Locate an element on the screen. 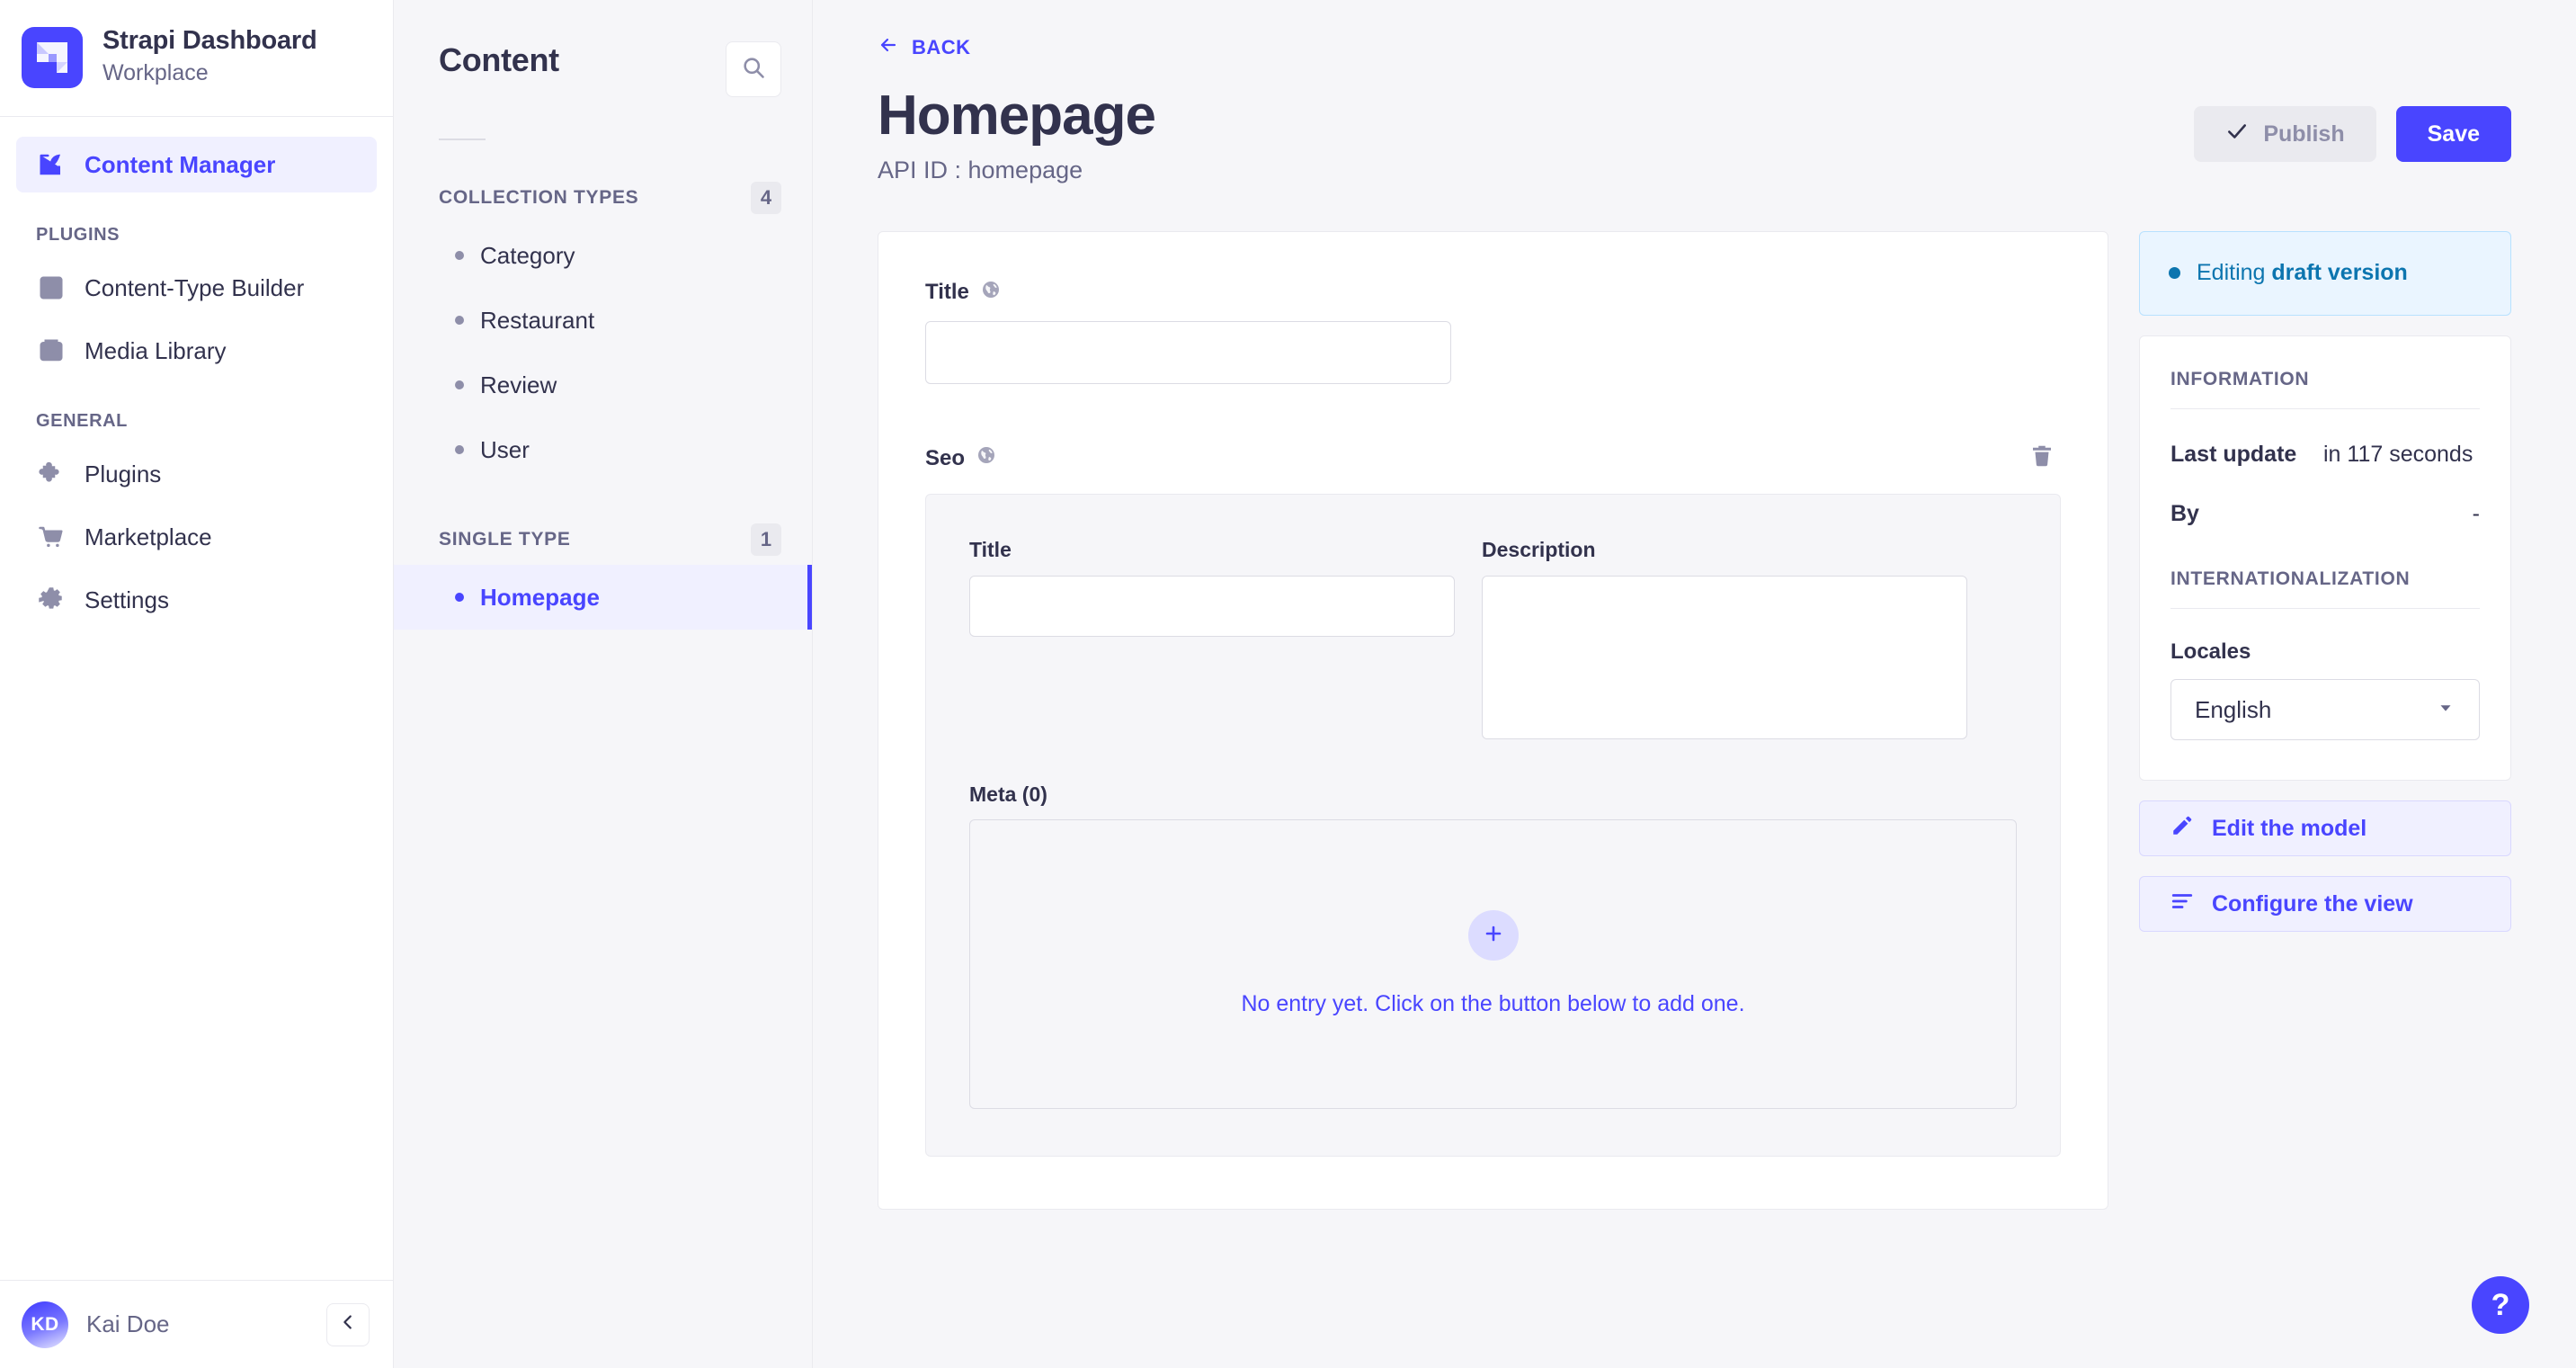 The width and height of the screenshot is (2576, 1368). publish-label: Publish is located at coordinates (2304, 134).